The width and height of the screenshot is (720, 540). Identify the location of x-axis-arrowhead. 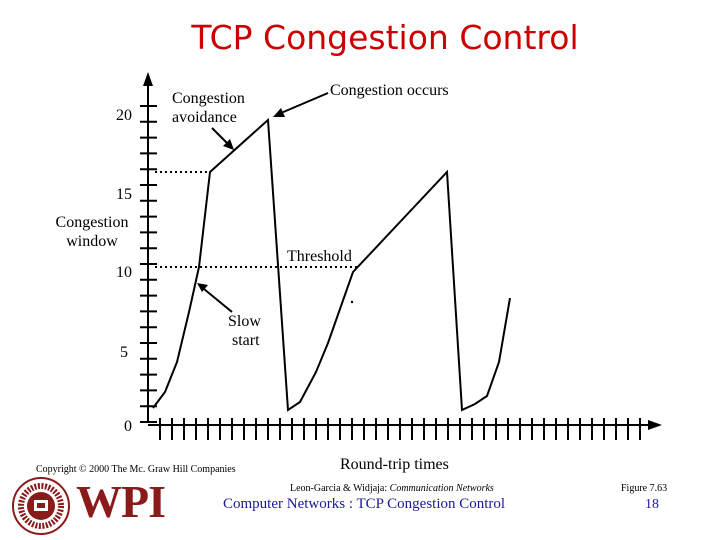
(655, 425).